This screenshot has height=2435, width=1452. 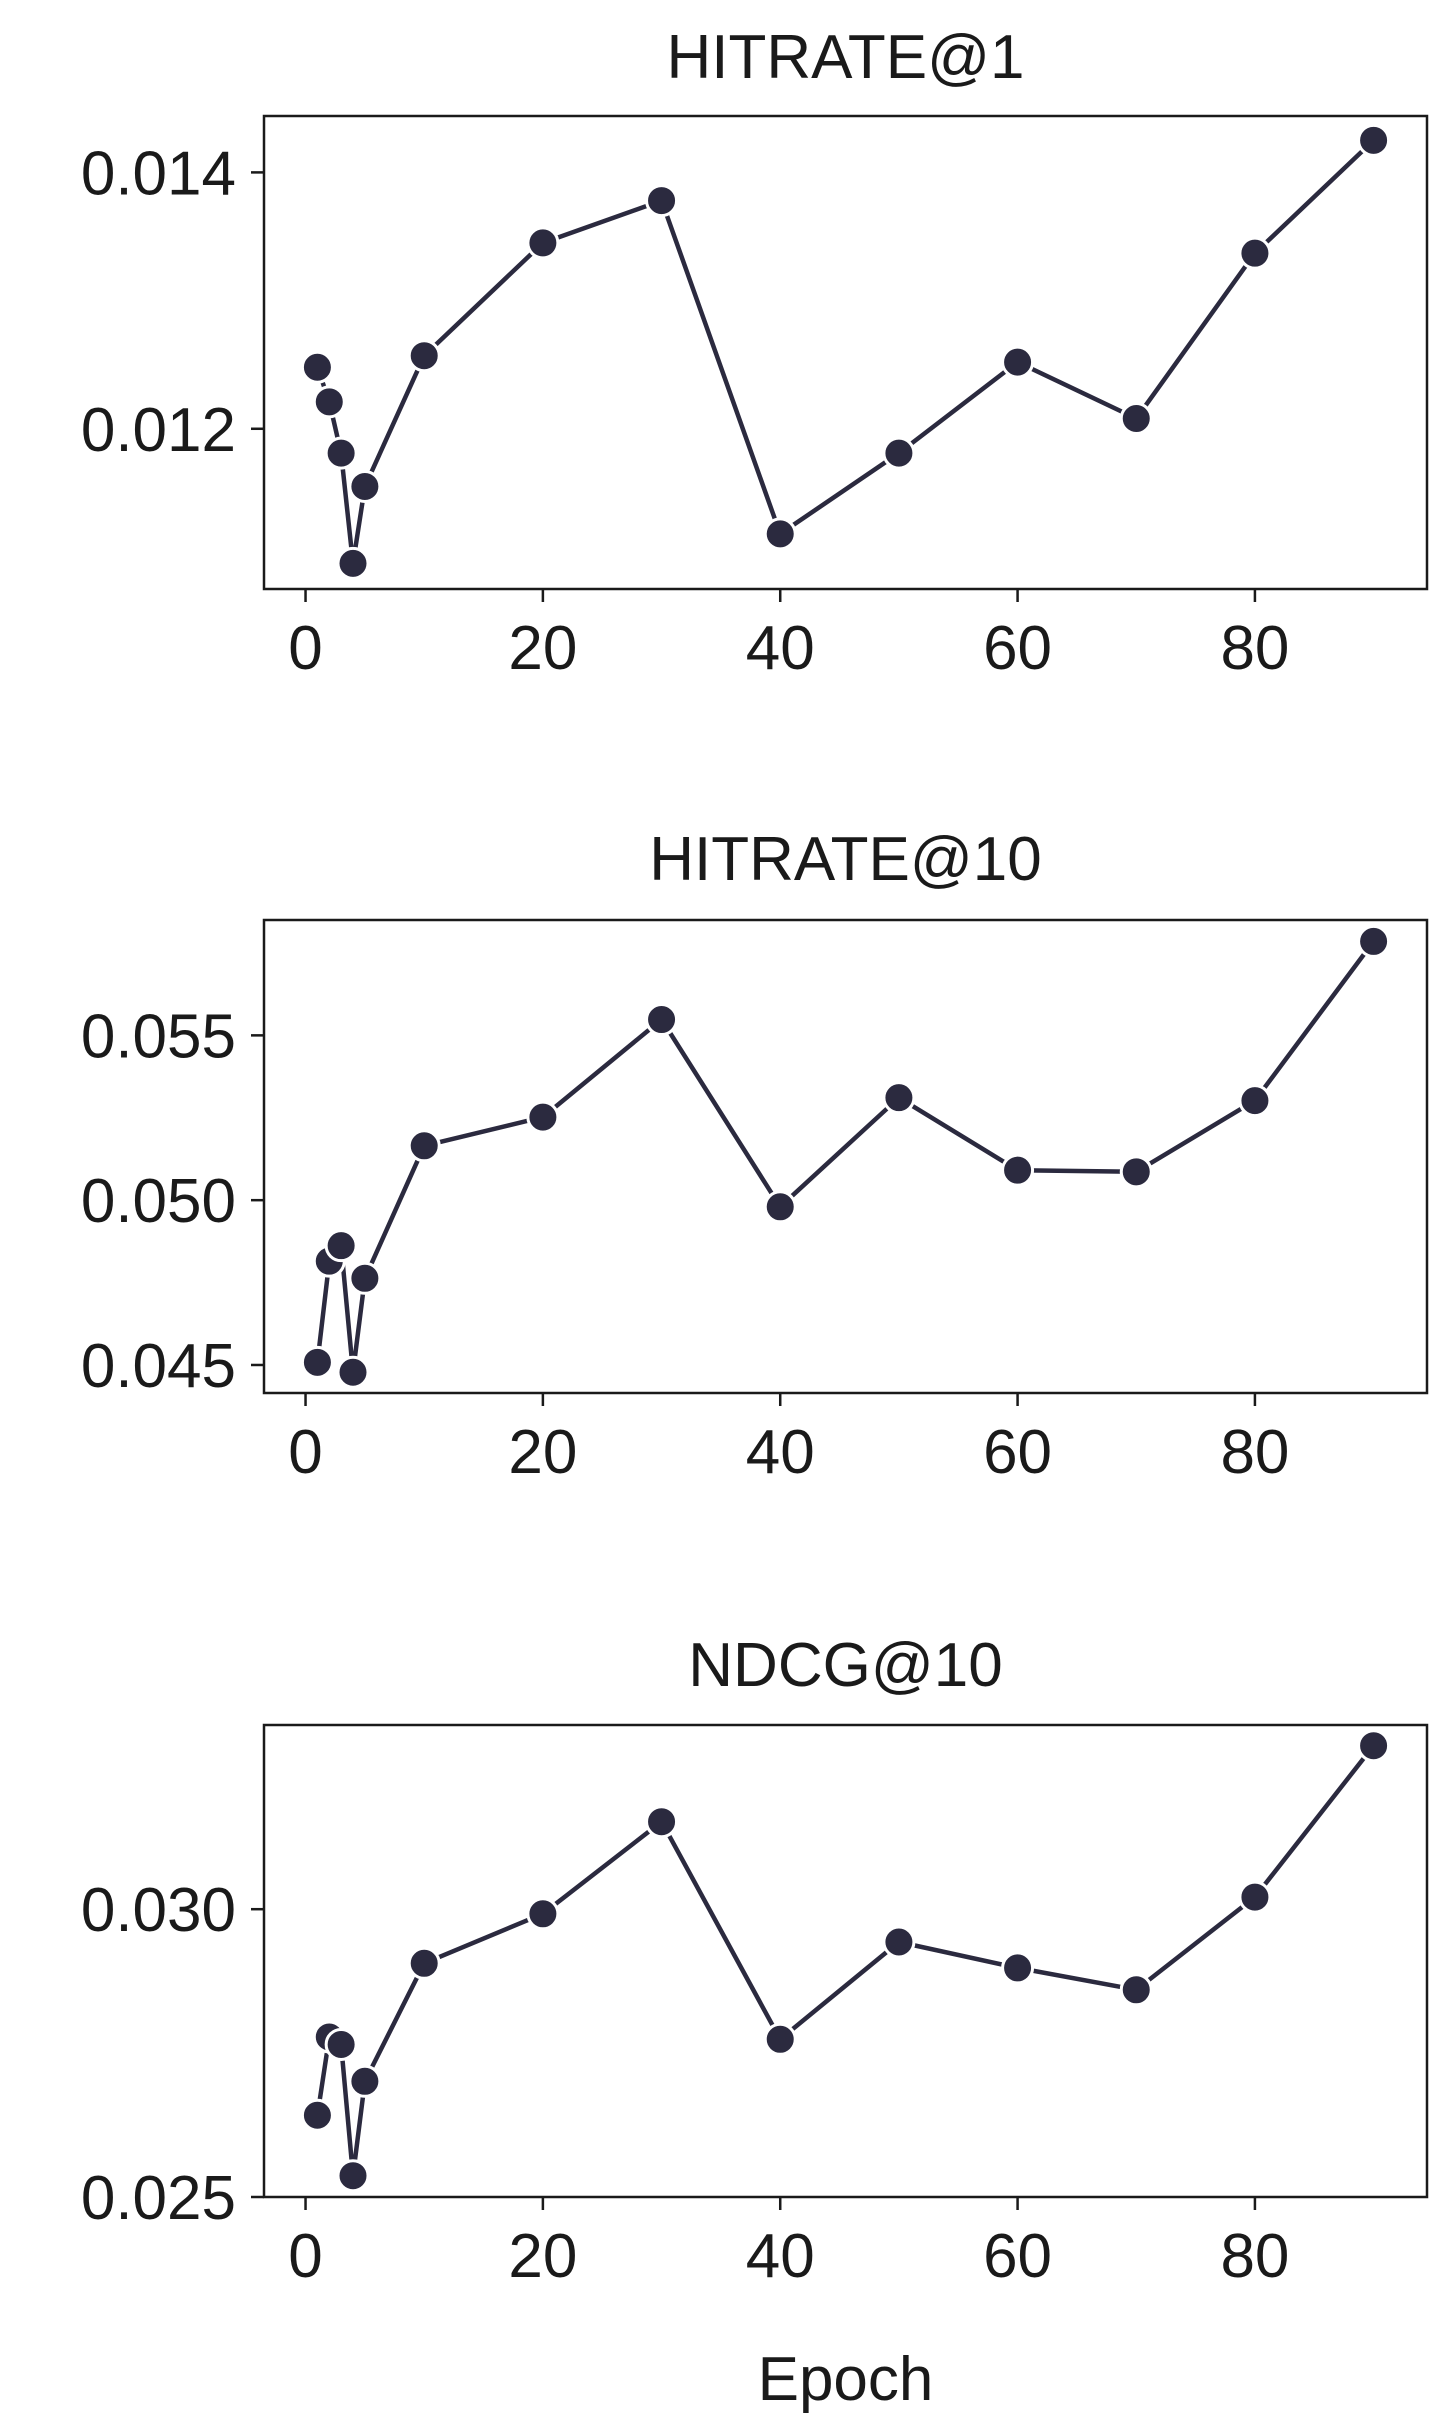 What do you see at coordinates (846, 2379) in the screenshot?
I see `x-axis-label: Epoch` at bounding box center [846, 2379].